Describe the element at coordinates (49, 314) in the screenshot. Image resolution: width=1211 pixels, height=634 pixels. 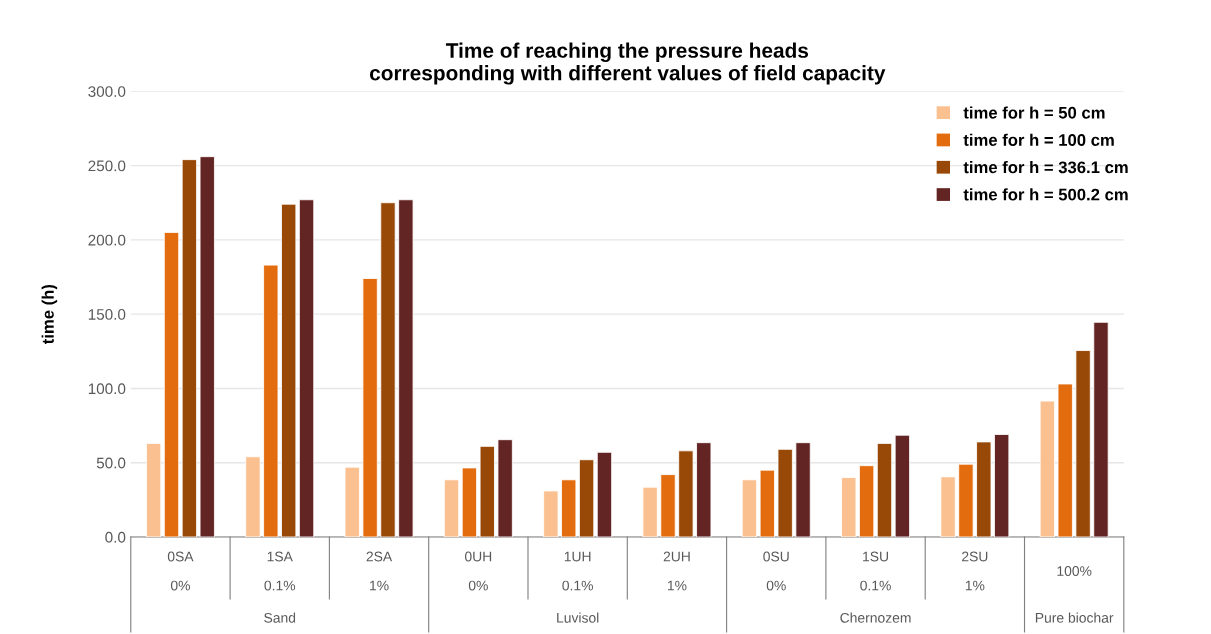
I see `y-axis-title: time (h)` at that location.